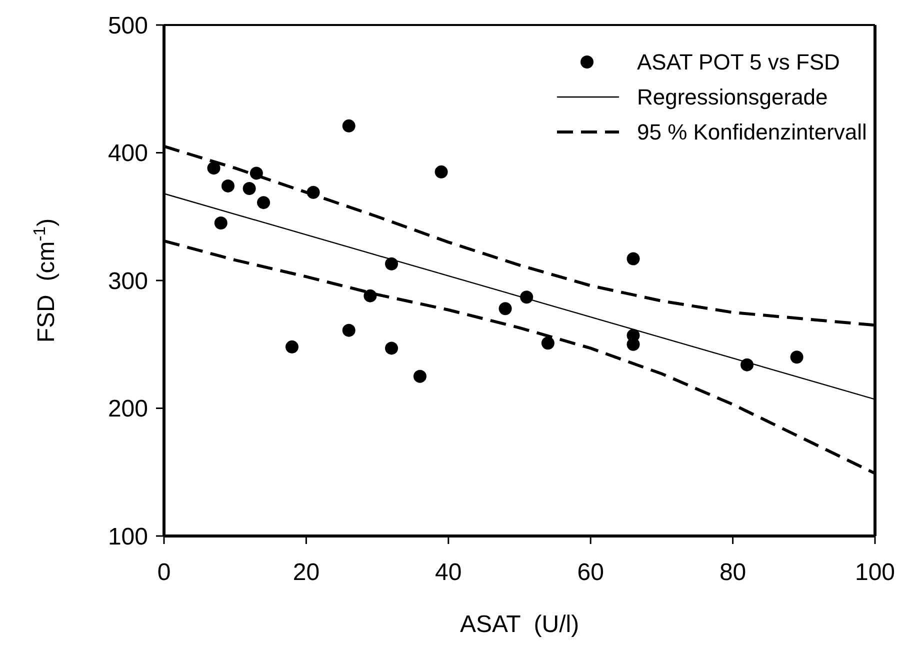  I want to click on x-tick-label: 40, so click(448, 572).